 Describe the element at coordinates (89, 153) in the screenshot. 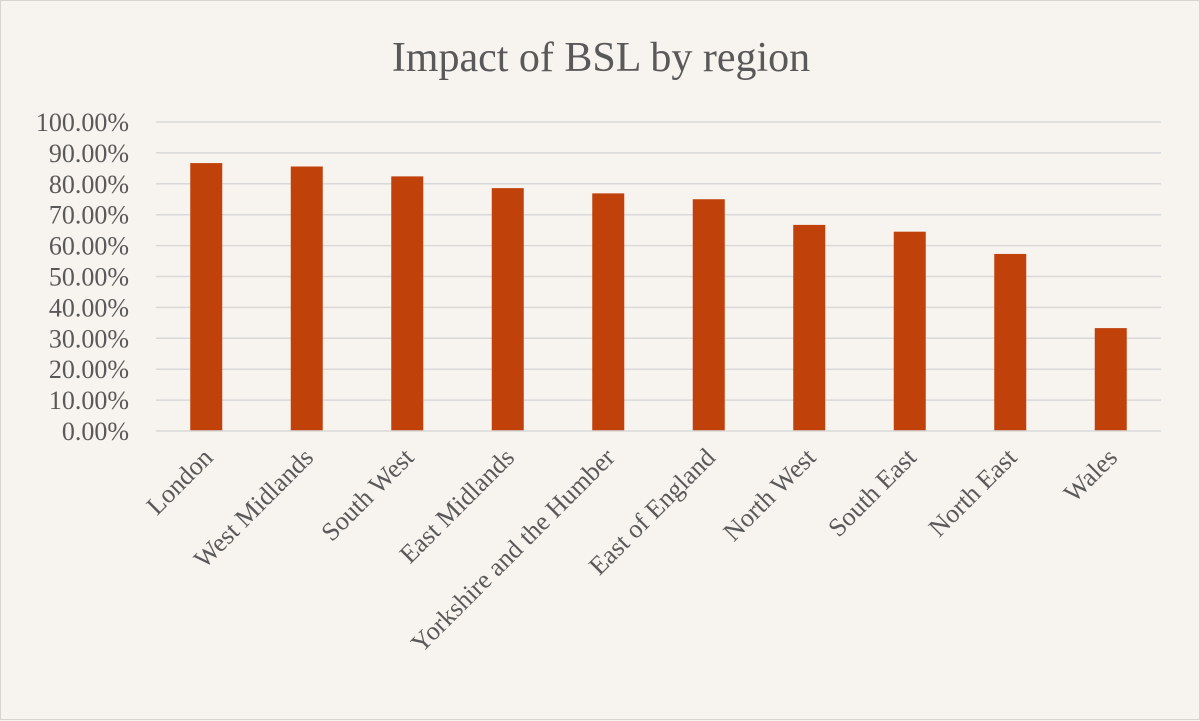

I see `y-tick-label: 90.00%` at that location.